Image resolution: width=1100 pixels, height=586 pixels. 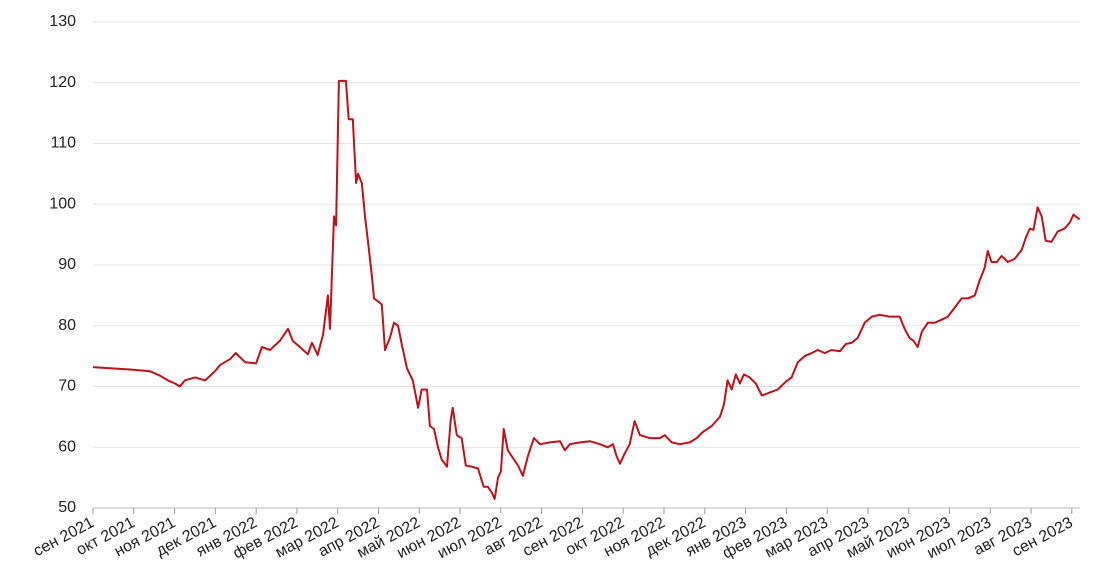 What do you see at coordinates (63, 143) in the screenshot?
I see `y-tick-label: 110` at bounding box center [63, 143].